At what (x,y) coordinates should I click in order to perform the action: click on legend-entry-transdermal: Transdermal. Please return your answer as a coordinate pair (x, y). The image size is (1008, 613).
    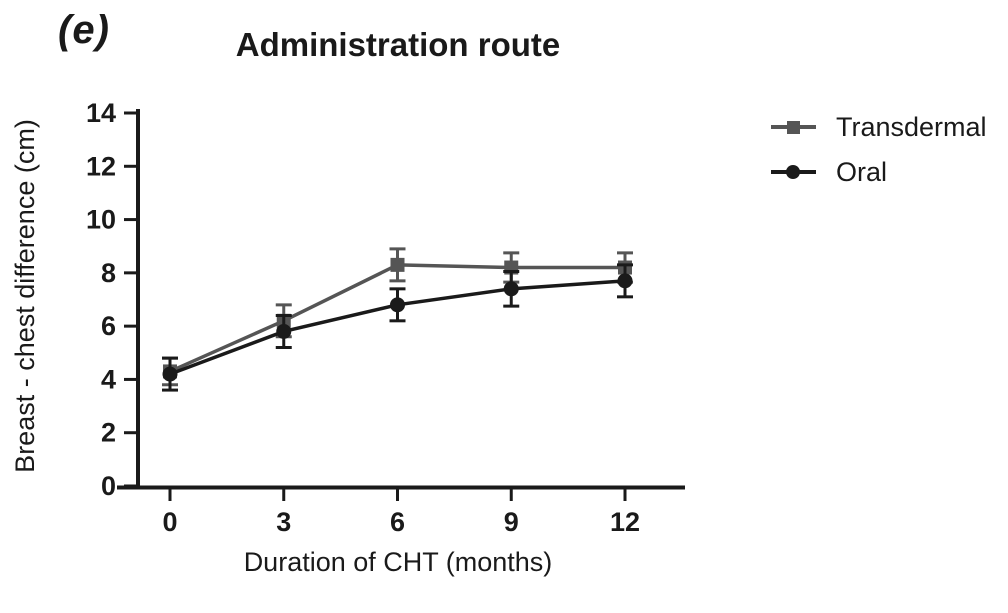
    Looking at the image, I should click on (878, 127).